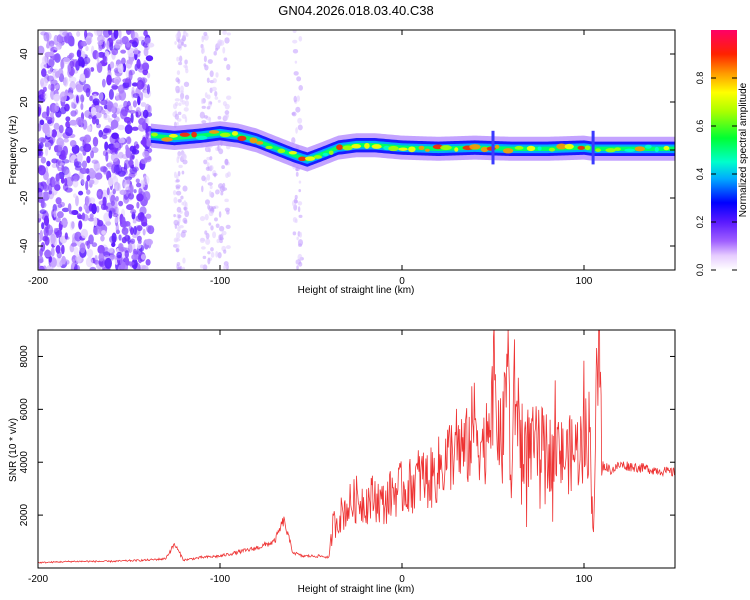  What do you see at coordinates (13, 150) in the screenshot?
I see `spectrogram-y-label: Frequency (Hz)` at bounding box center [13, 150].